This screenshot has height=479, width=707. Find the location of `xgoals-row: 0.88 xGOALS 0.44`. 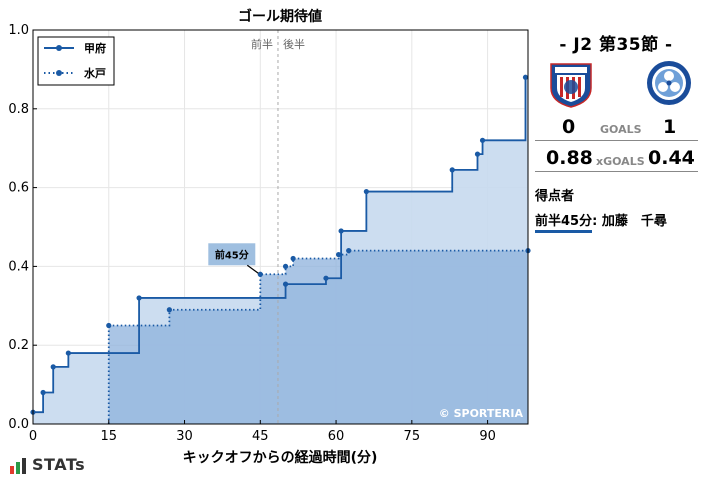

xgoals-row: 0.88 xGOALS 0.44 is located at coordinates (616, 159).